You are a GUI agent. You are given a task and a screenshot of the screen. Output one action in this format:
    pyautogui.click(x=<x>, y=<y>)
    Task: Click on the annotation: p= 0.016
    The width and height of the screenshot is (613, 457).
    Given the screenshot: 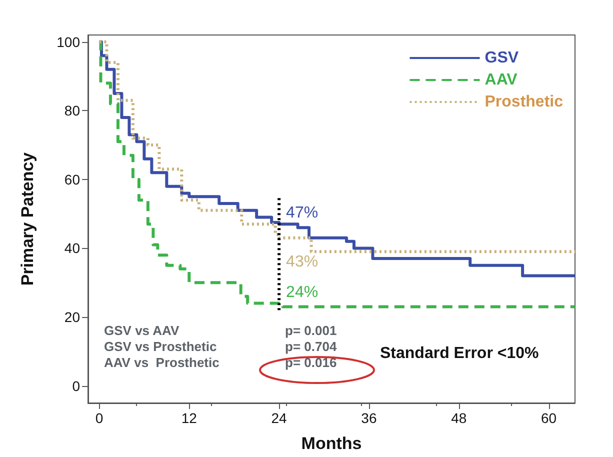 What is the action you would take?
    pyautogui.click(x=311, y=362)
    